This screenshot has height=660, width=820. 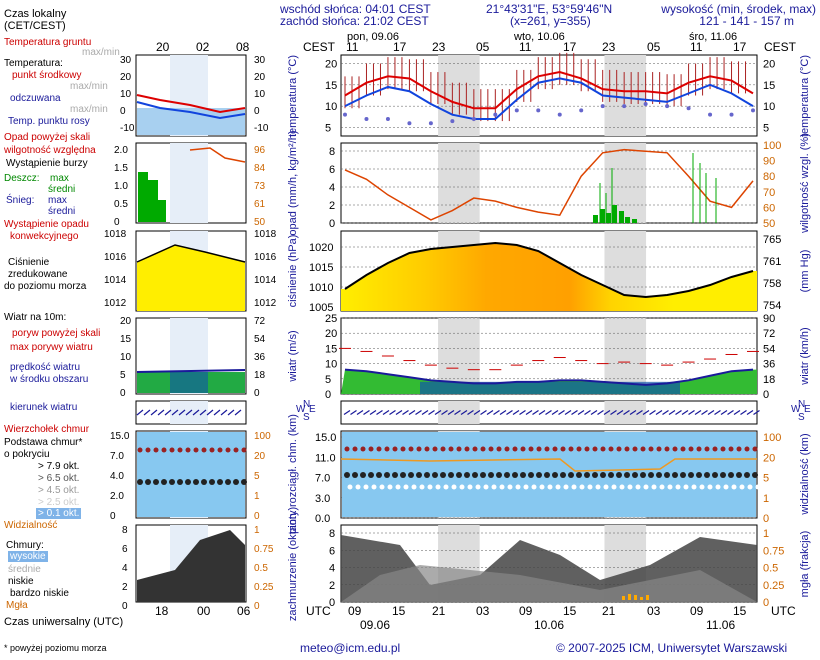 What do you see at coordinates (59, 502) in the screenshot?
I see `legend-okt-4: > 2.5 okt.` at bounding box center [59, 502].